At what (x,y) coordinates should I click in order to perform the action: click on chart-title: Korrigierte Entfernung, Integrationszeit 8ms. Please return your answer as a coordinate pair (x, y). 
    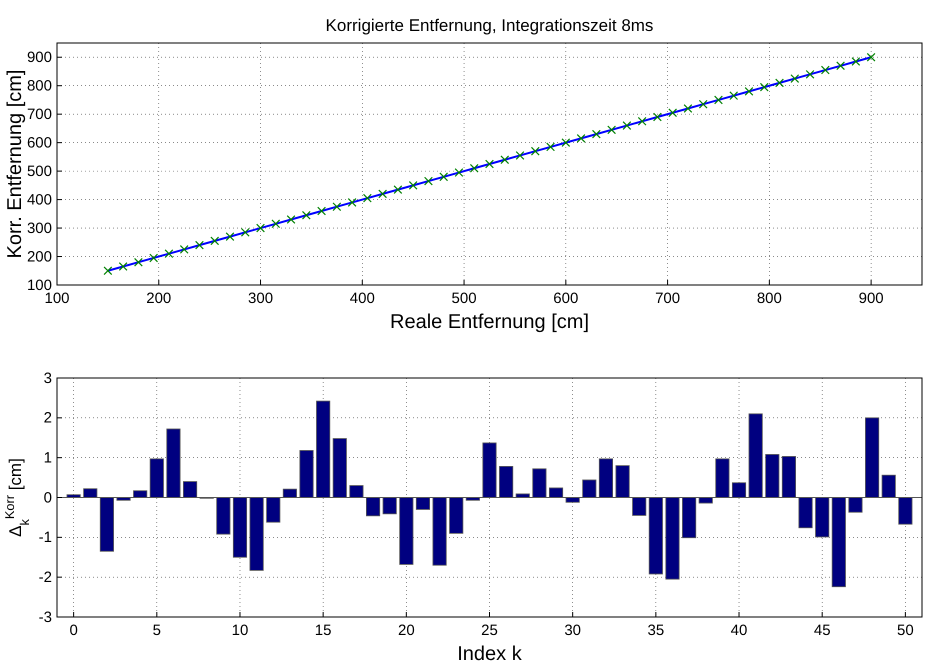
    Looking at the image, I should click on (490, 25).